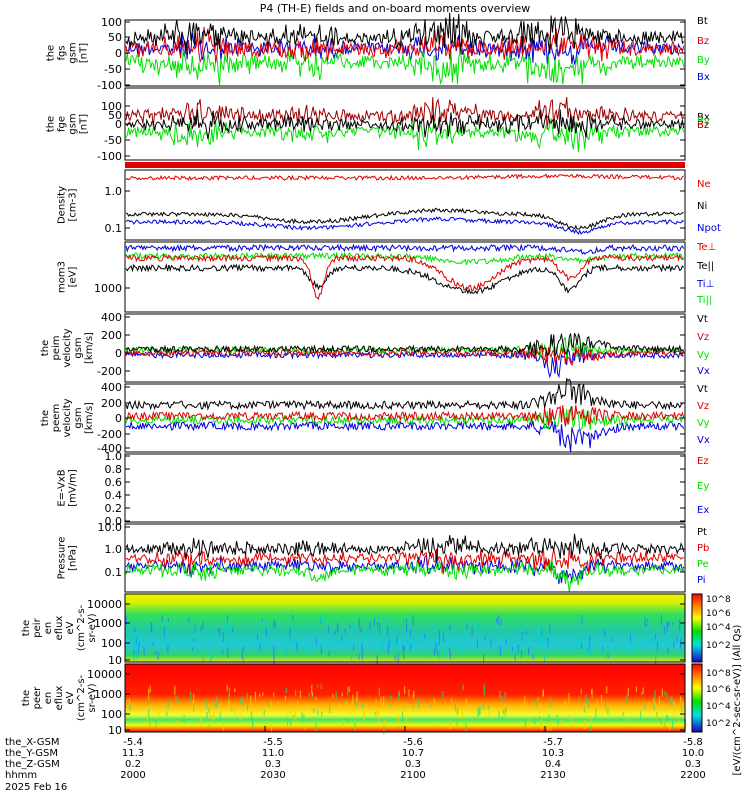 This screenshot has height=804, width=750. What do you see at coordinates (73, 488) in the screenshot?
I see `y-axis-label: [mV/m]` at bounding box center [73, 488].